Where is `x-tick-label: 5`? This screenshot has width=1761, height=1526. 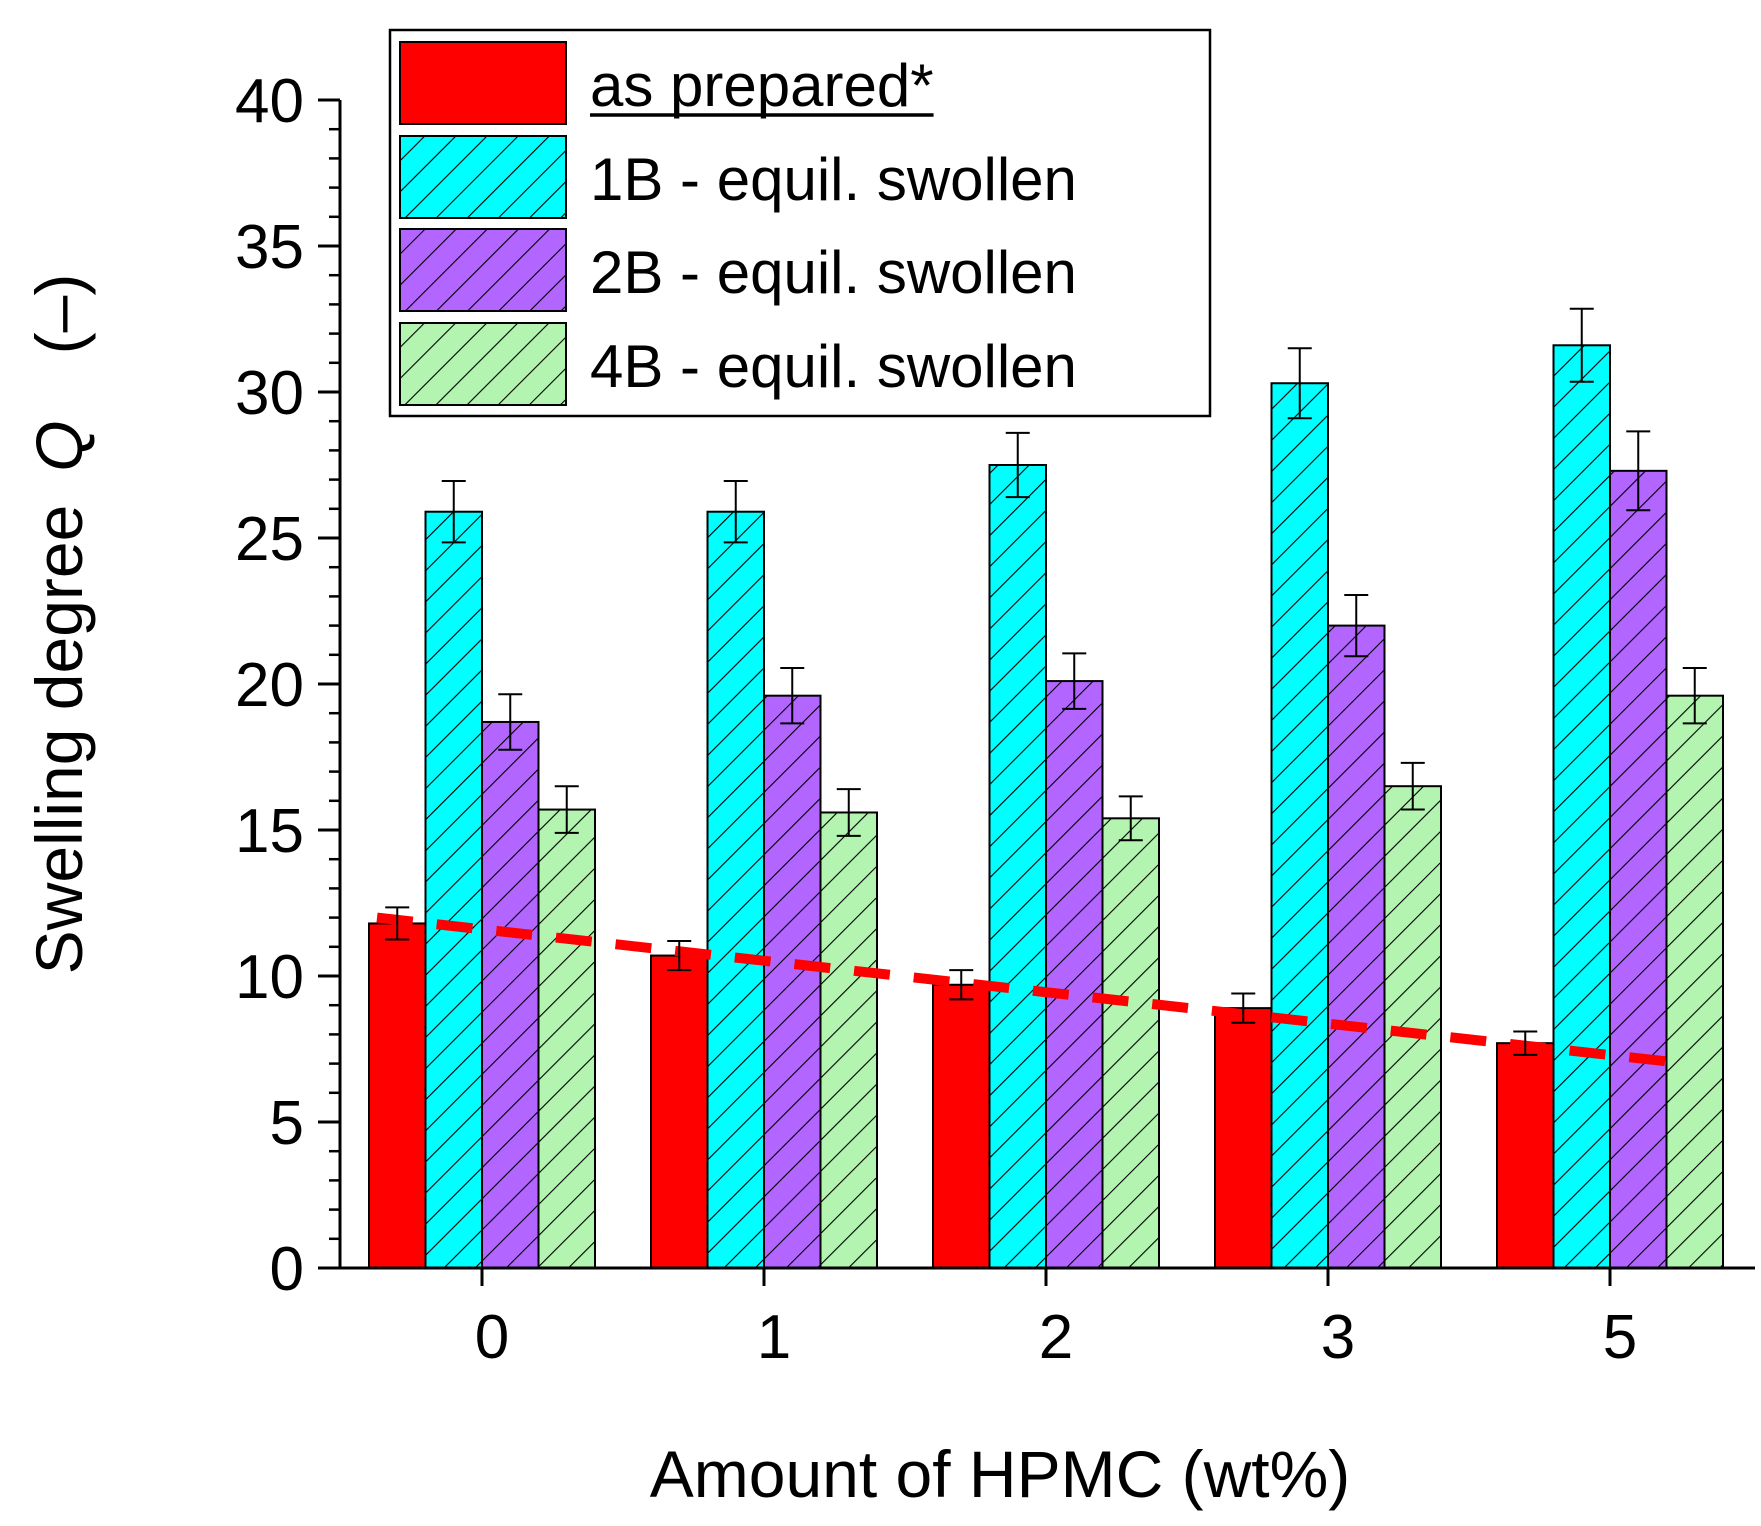 x-tick-label: 5 is located at coordinates (1620, 1337).